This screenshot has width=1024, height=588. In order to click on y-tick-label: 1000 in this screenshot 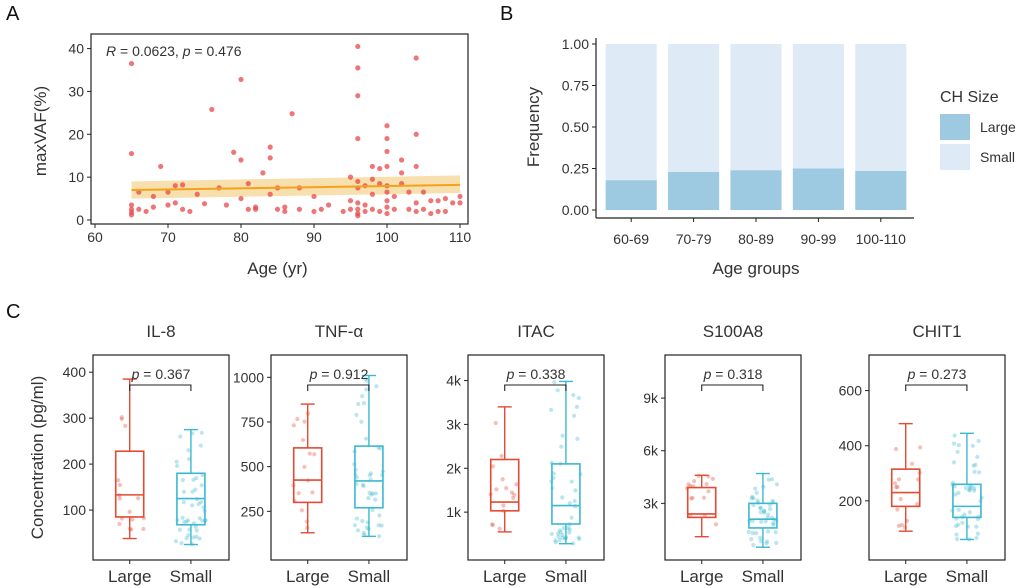, I will do `click(248, 377)`.